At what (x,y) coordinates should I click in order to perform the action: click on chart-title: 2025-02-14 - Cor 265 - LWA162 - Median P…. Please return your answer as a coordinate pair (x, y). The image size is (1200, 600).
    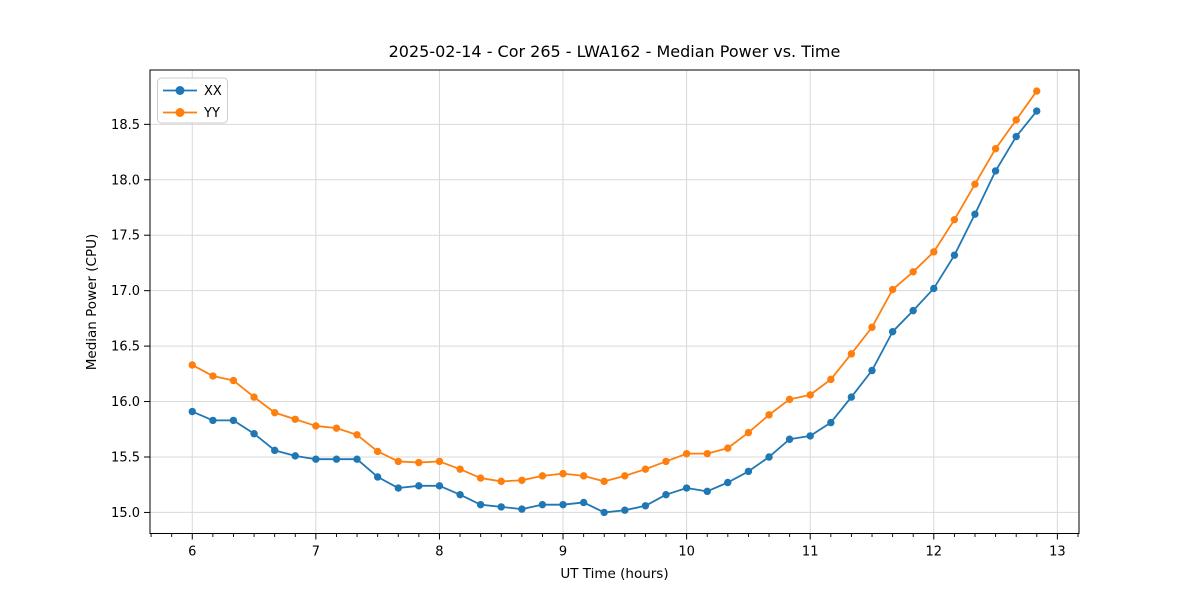
    Looking at the image, I should click on (615, 51).